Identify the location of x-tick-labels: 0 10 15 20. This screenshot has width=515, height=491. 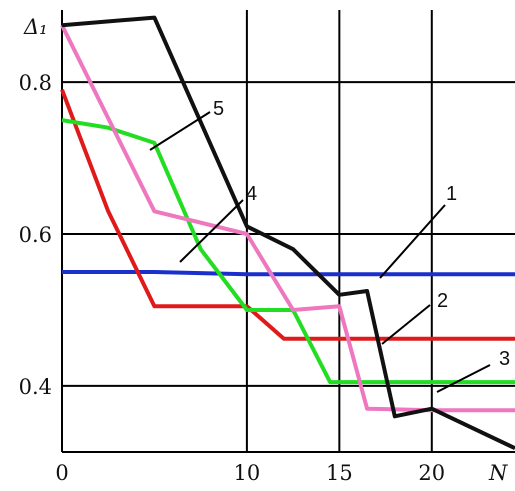
(250, 473).